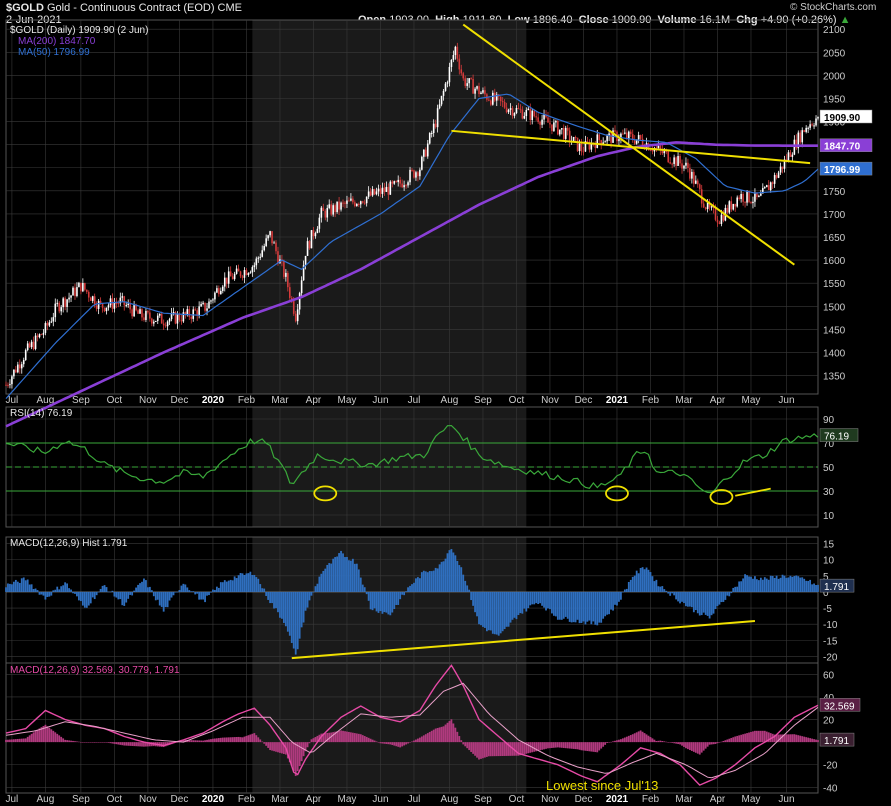 This screenshot has width=891, height=806. What do you see at coordinates (12, 400) in the screenshot?
I see `x-tick-label: Jul` at bounding box center [12, 400].